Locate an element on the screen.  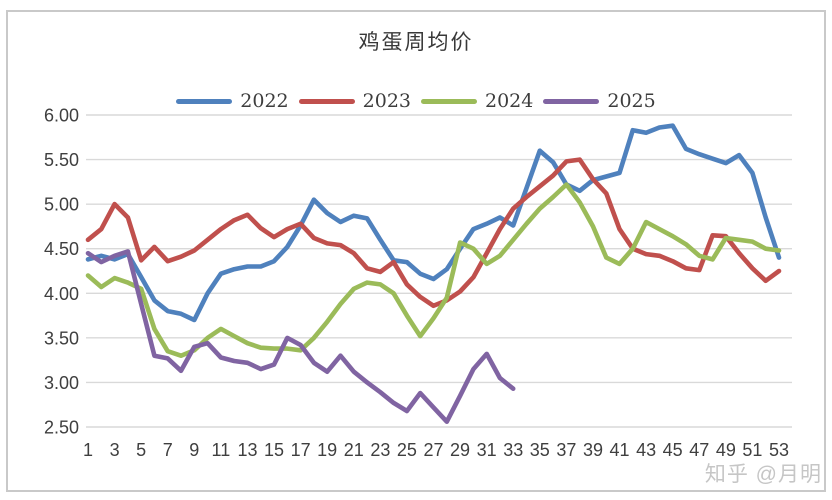
x-axis-tick-label: 7 is located at coordinates (168, 450).